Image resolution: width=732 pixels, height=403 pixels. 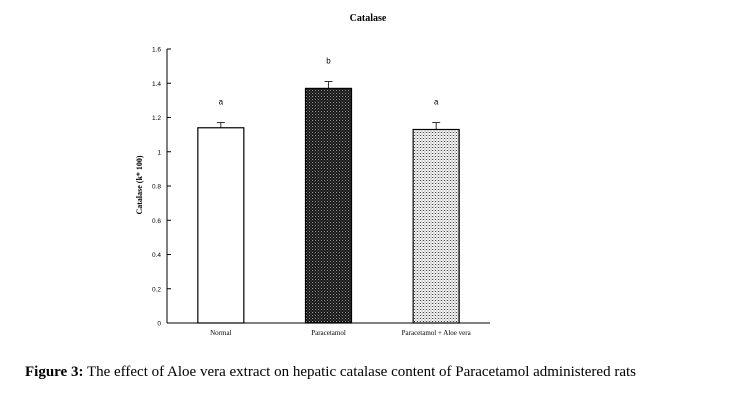 I want to click on y-tick-label: 0, so click(x=159, y=324).